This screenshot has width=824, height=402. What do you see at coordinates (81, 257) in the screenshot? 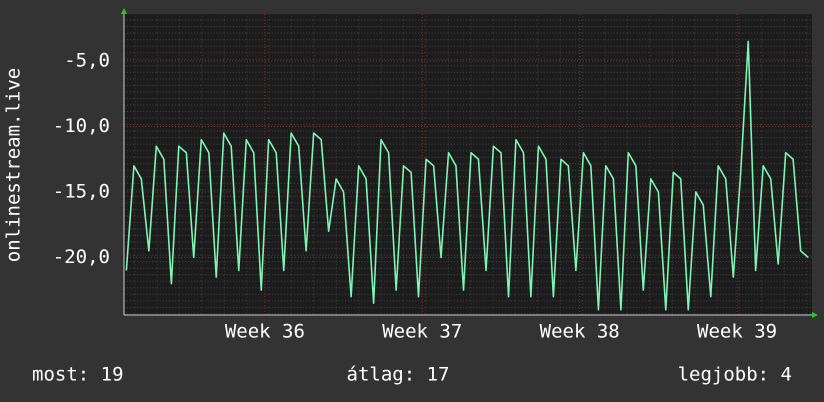
I see `y-tick-label: -20,0` at bounding box center [81, 257].